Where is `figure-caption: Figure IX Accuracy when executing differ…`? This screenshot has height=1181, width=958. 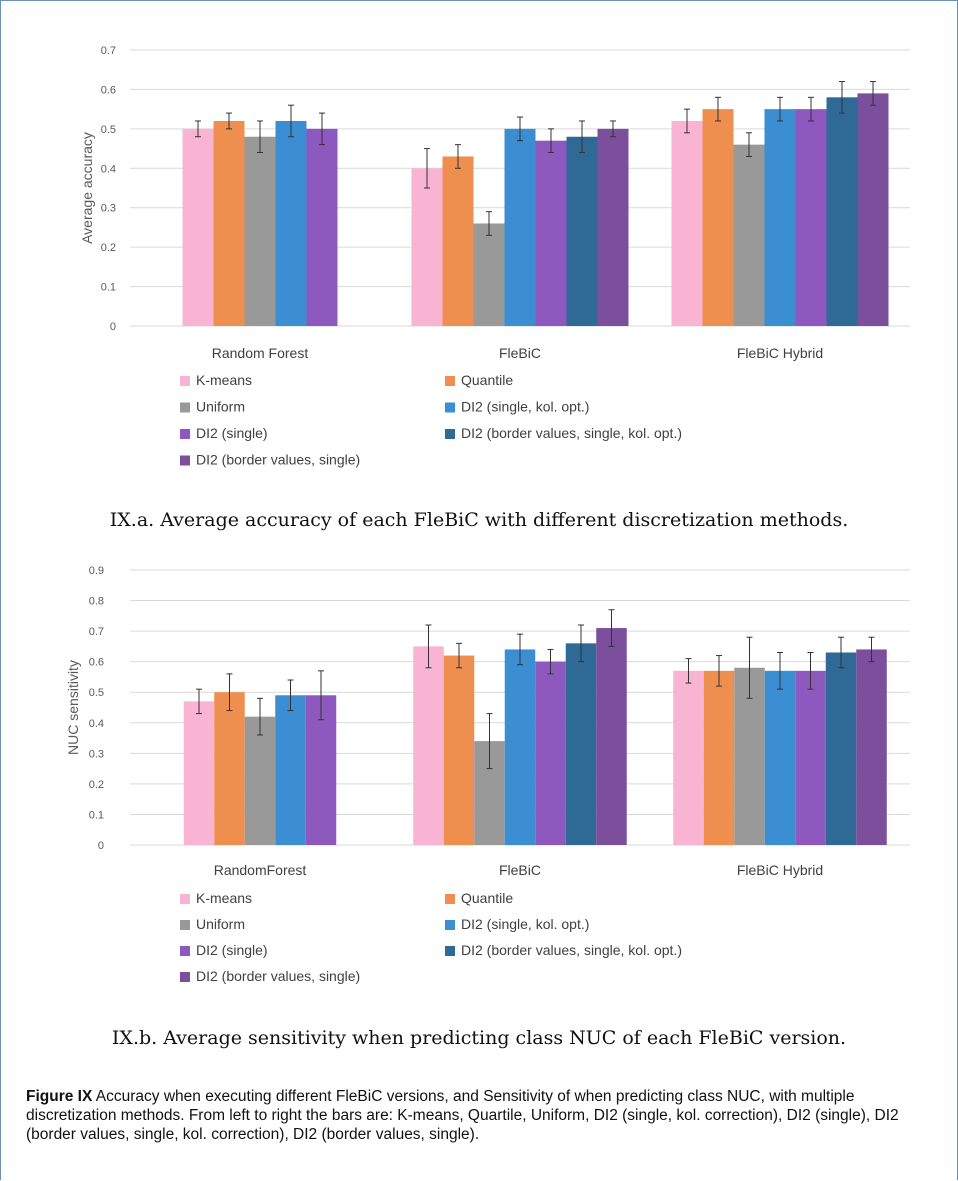 figure-caption: Figure IX Accuracy when executing differ… is located at coordinates (476, 1115).